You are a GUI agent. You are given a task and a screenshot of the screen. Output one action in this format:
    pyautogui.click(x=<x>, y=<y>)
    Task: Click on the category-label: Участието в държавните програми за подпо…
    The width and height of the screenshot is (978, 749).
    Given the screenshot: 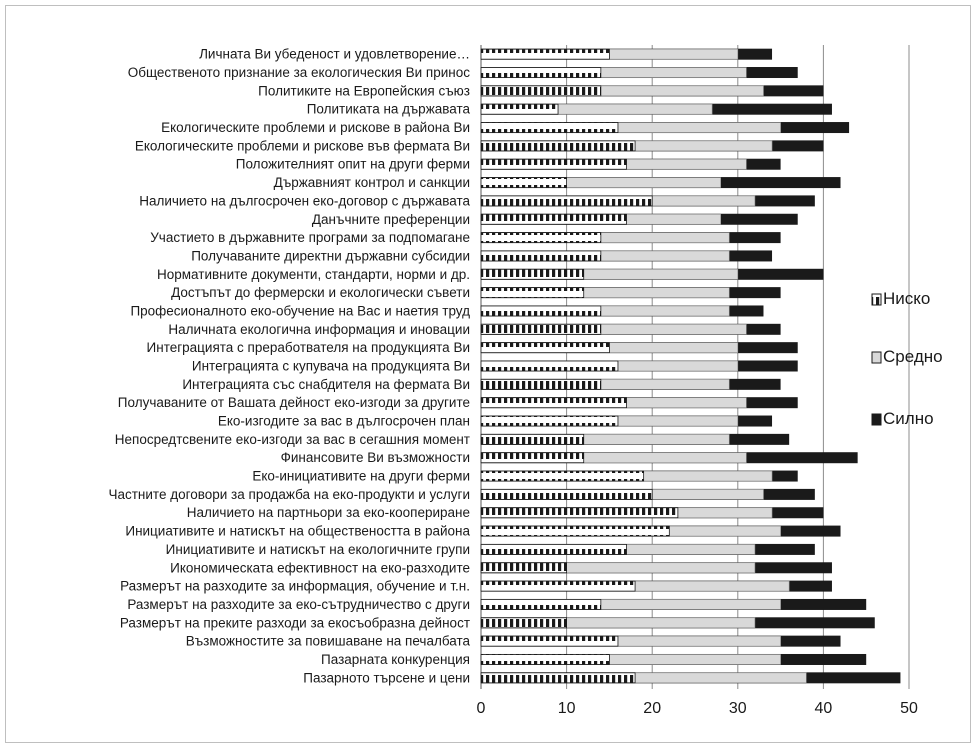 What is the action you would take?
    pyautogui.click(x=310, y=237)
    